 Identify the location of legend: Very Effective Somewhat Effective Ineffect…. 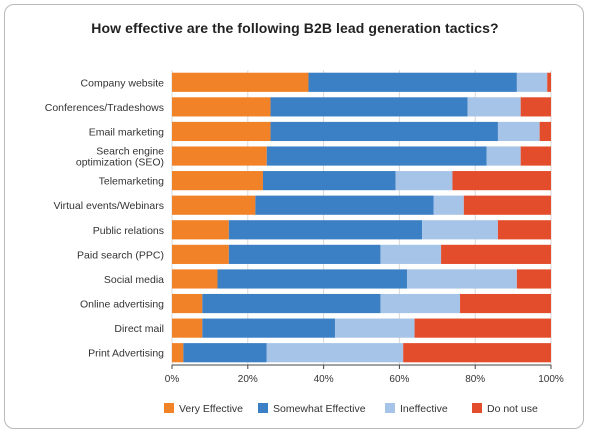
(351, 409).